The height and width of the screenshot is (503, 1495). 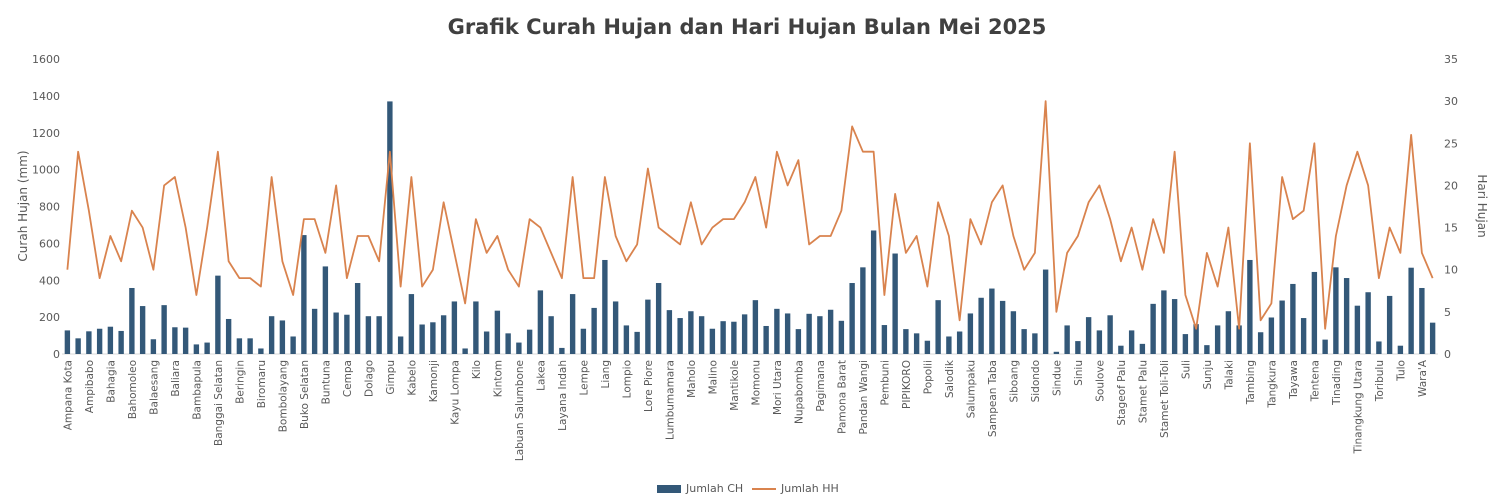 What do you see at coordinates (283, 396) in the screenshot?
I see `x-tick-label: Bombolayang` at bounding box center [283, 396].